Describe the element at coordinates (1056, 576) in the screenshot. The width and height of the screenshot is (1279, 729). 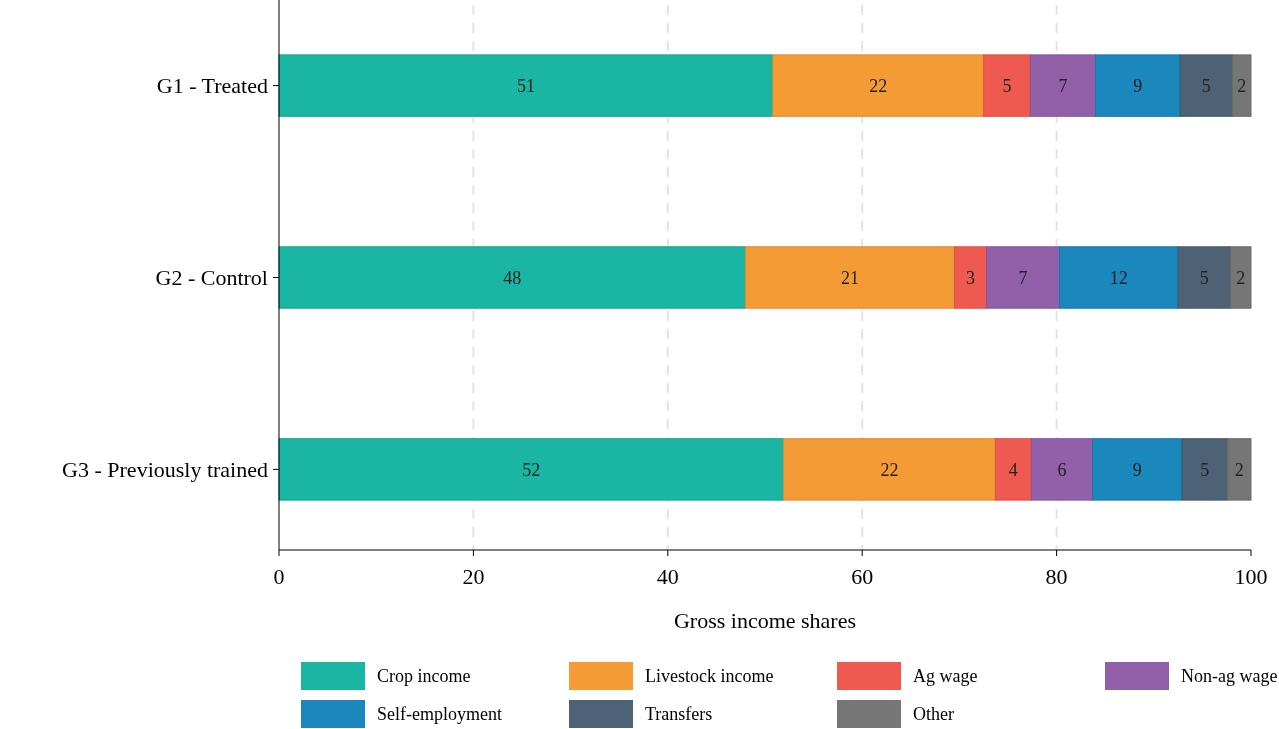
I see `x-tick-label: 80` at that location.